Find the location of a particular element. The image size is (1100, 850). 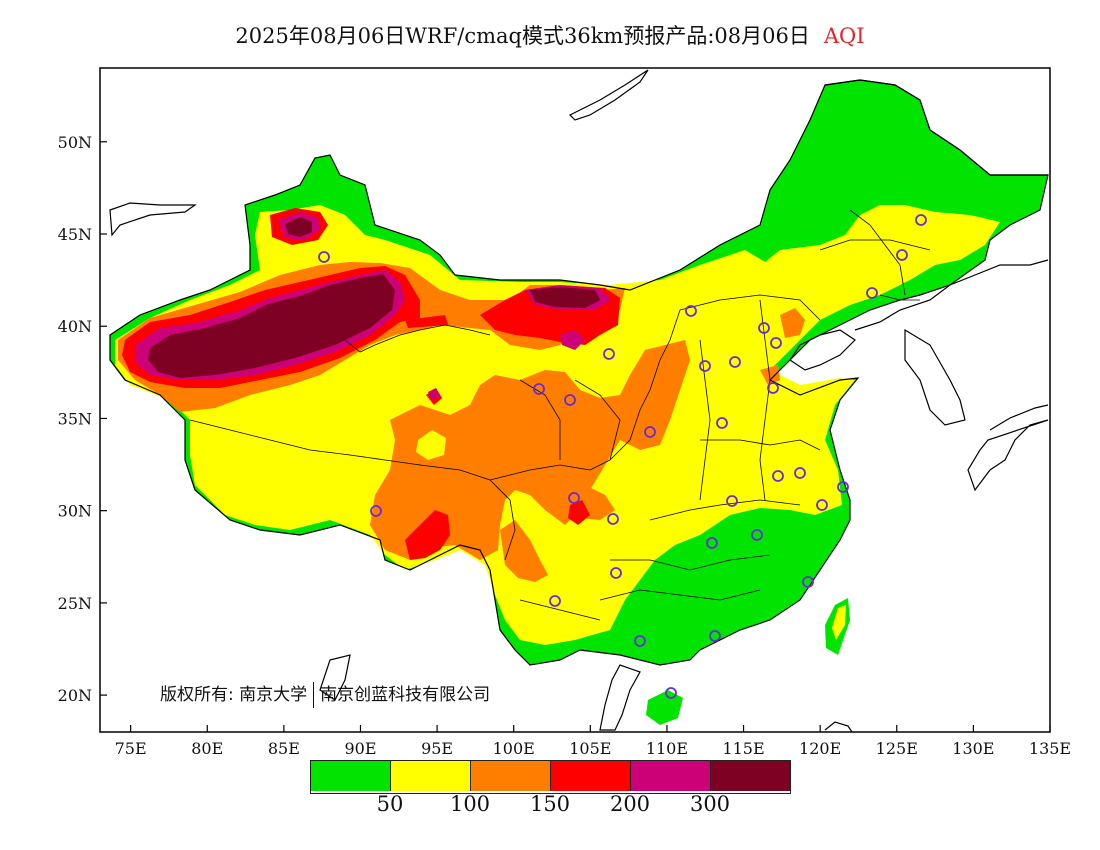

lat-tick-label: 25N is located at coordinates (75, 603).